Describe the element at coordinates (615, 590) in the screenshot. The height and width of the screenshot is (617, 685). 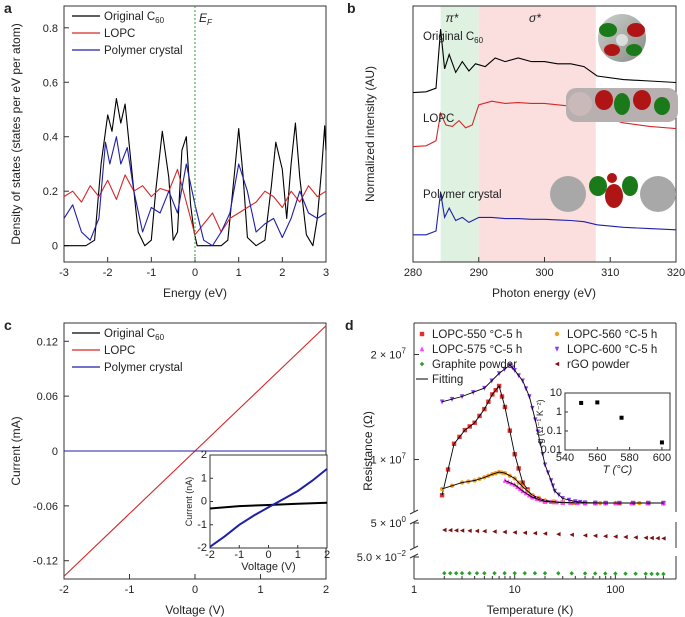
I see `panel-d-xtick-label: 100` at that location.